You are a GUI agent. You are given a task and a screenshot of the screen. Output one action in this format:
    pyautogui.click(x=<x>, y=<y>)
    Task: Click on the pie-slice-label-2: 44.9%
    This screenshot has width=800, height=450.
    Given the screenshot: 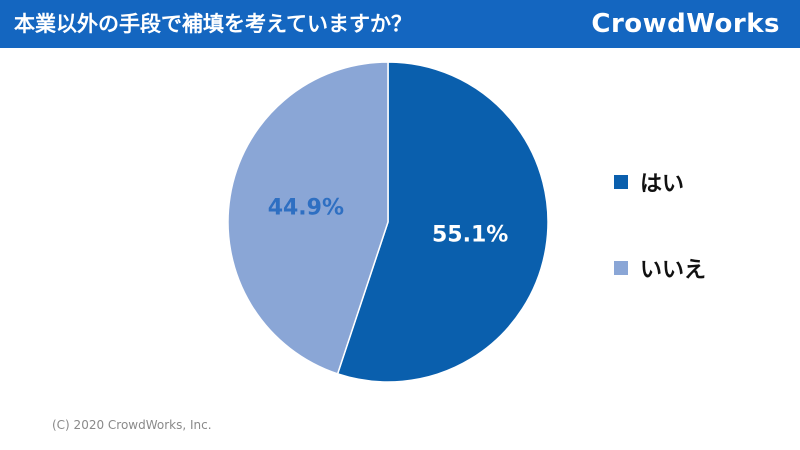 What is the action you would take?
    pyautogui.click(x=306, y=208)
    